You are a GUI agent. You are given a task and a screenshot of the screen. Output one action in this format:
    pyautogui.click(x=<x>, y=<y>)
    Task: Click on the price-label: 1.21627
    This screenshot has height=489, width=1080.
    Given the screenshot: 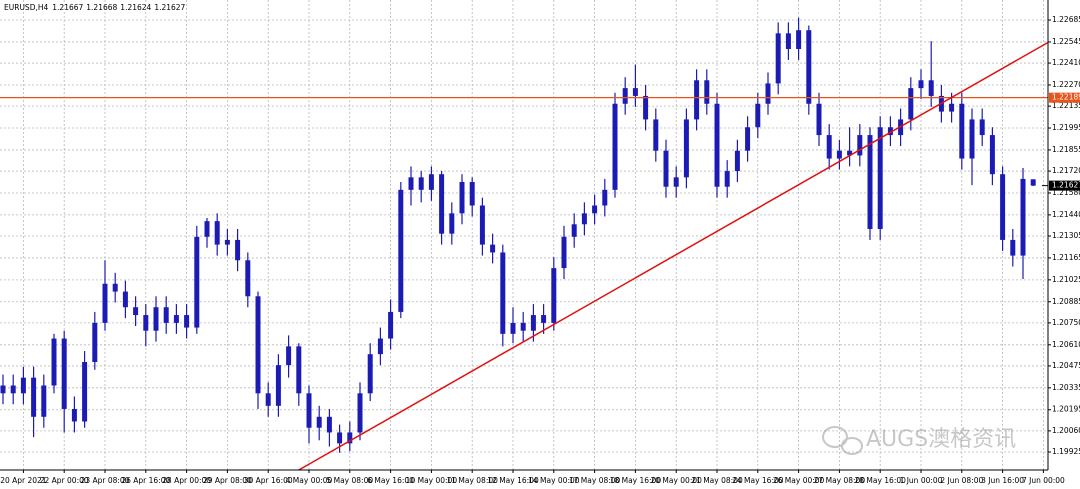 What is the action you would take?
    pyautogui.click(x=1066, y=185)
    